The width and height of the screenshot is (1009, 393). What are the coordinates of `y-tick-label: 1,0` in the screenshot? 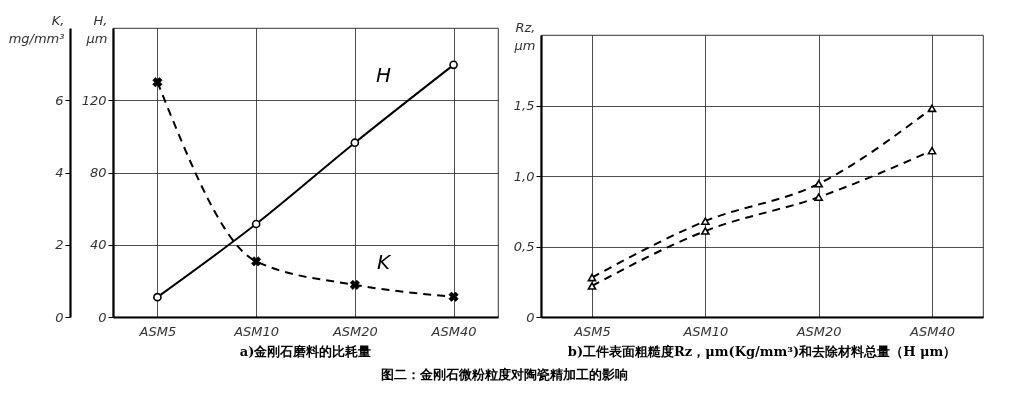 It's located at (524, 176).